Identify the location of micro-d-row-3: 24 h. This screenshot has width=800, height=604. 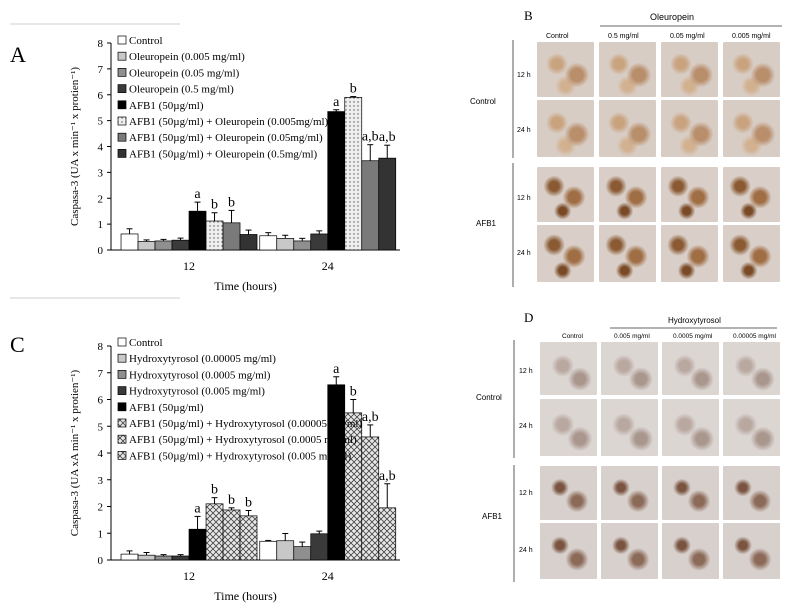
(526, 550).